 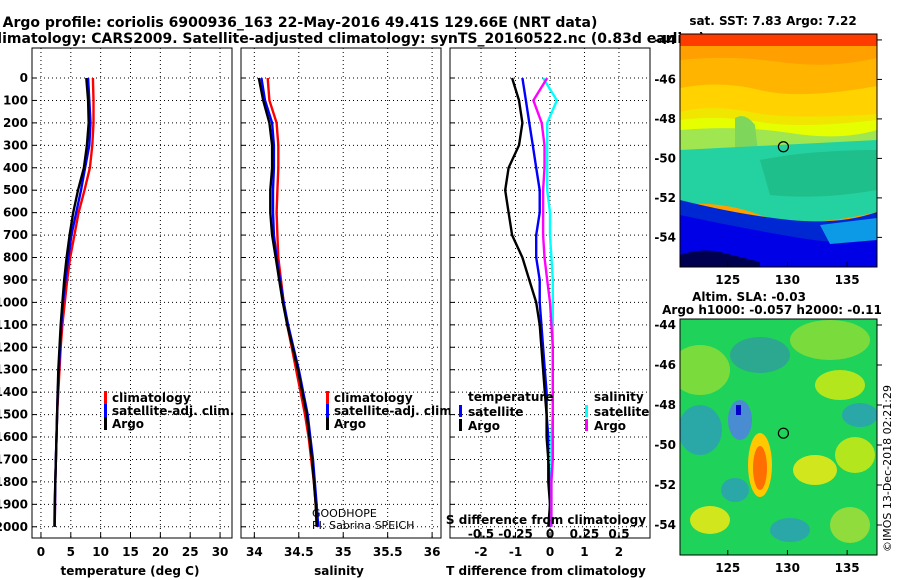 I want to click on depth-tick-label: 1200, so click(x=14, y=347).